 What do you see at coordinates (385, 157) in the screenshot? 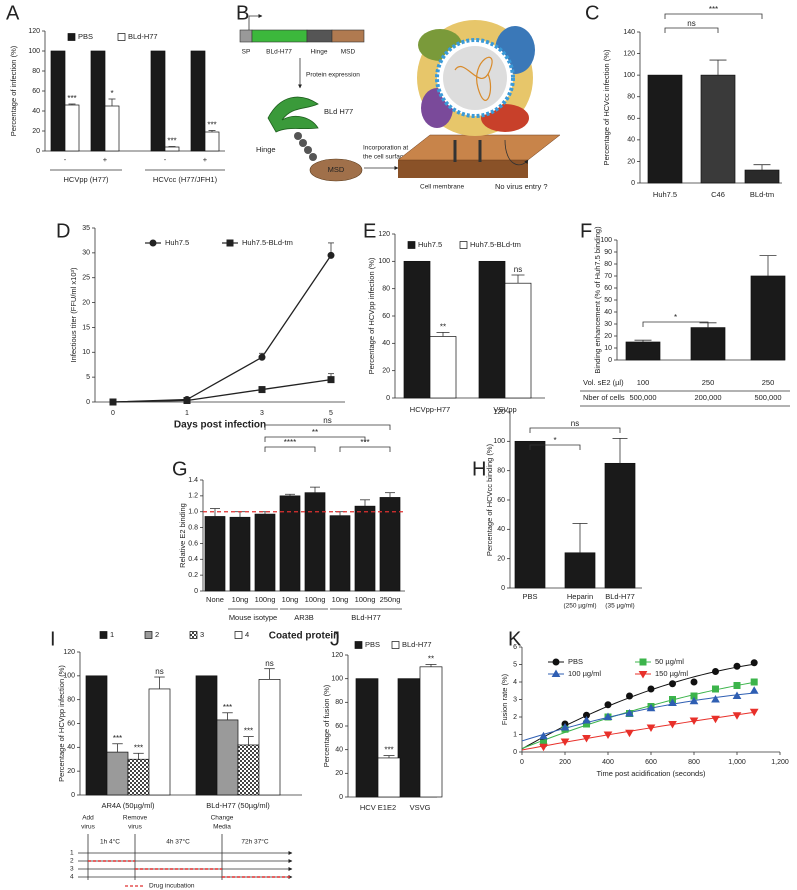
I see `step-label: the cell surface` at bounding box center [385, 157].